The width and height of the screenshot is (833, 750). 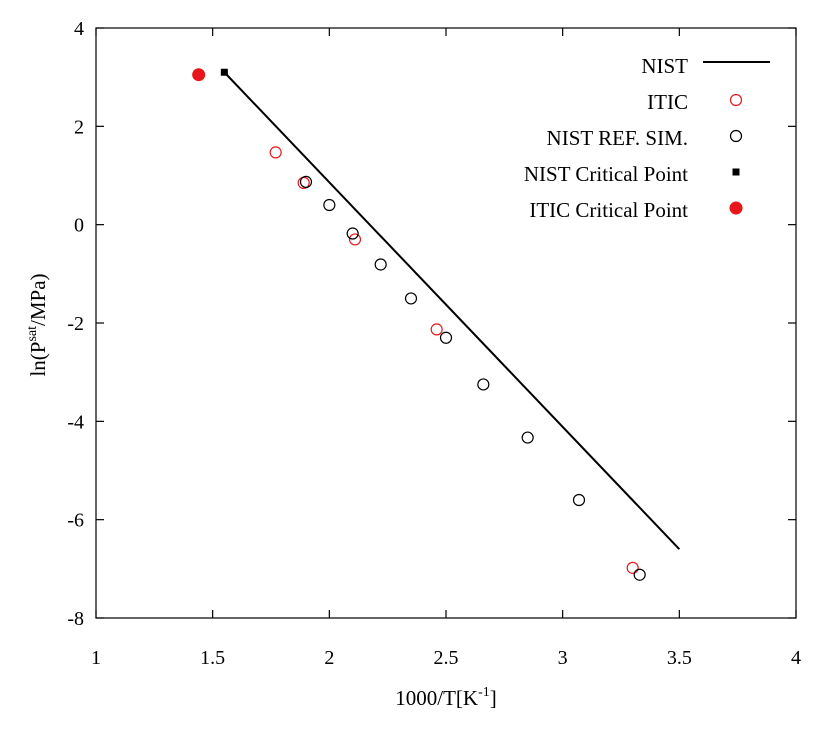 What do you see at coordinates (75, 422) in the screenshot?
I see `y-tick-label: -4` at bounding box center [75, 422].